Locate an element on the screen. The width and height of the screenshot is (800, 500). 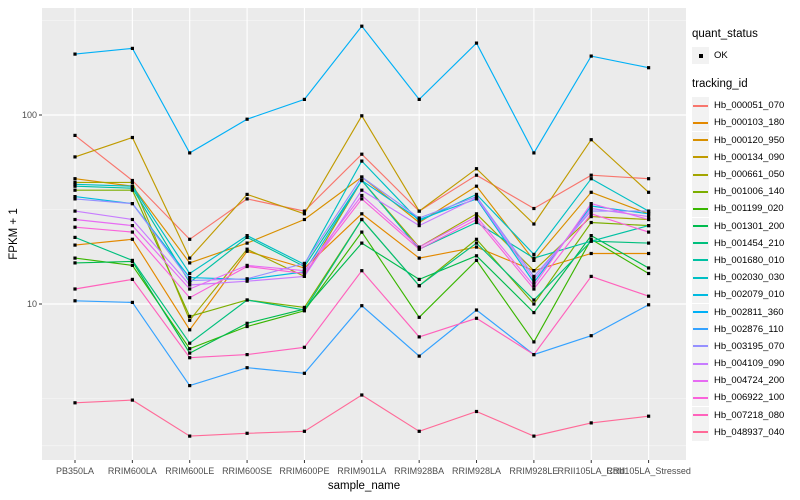
legend-item-label: Hb_002079_010 is located at coordinates (749, 295).